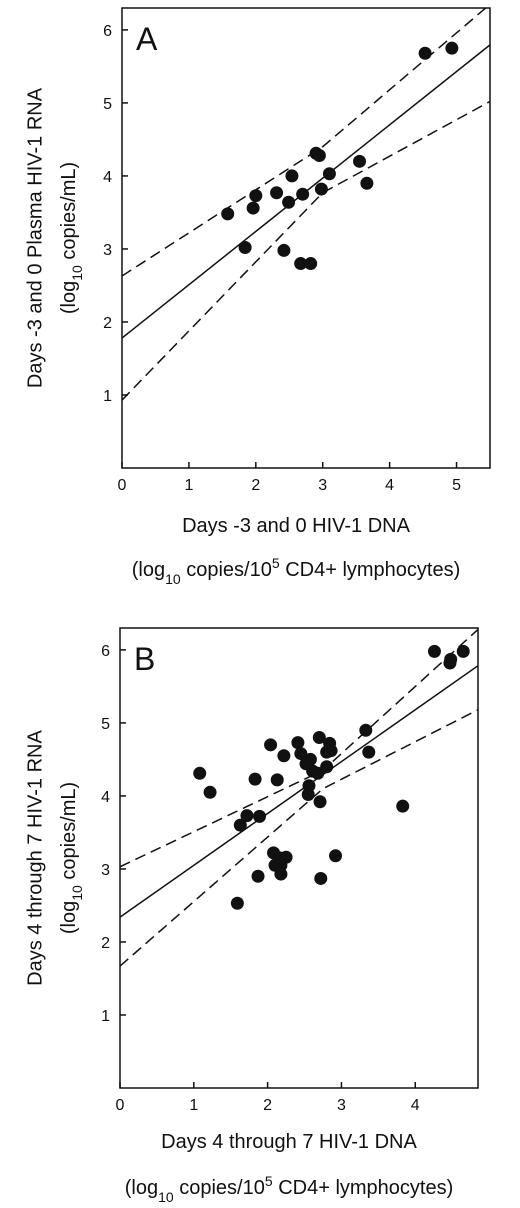 The image size is (520, 1208). Describe the element at coordinates (122, 485) in the screenshot. I see `panel-a-x-tick-label: 0` at that location.